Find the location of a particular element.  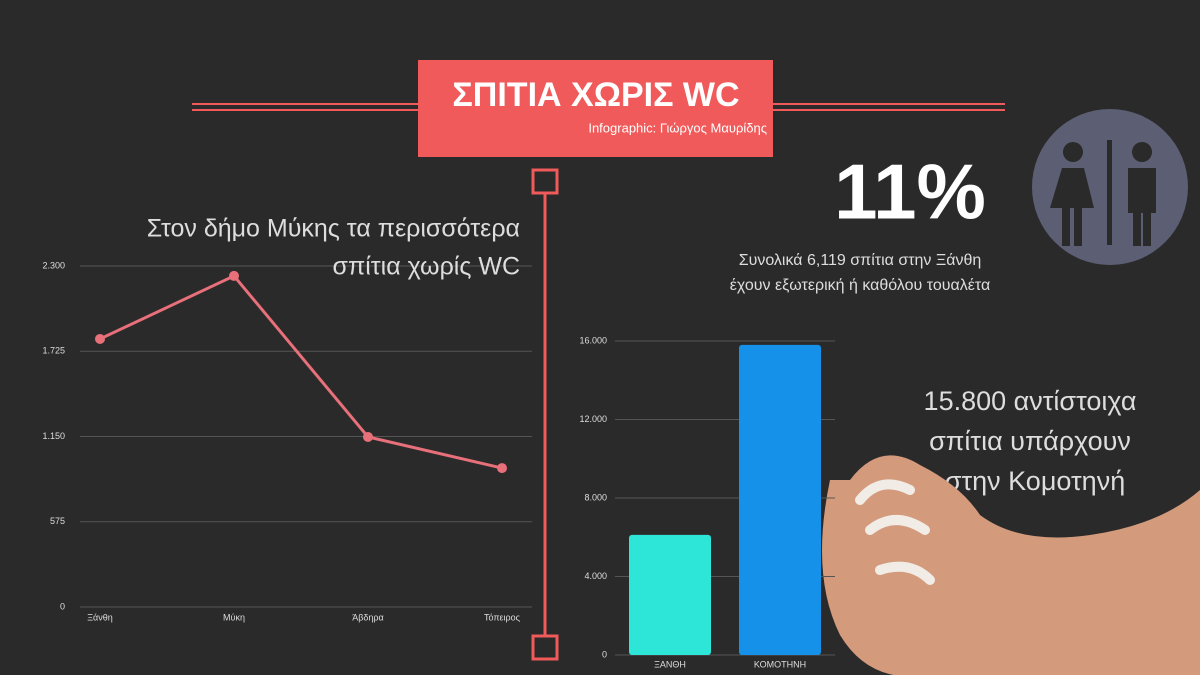

y-tick-label: 1.150 is located at coordinates (53, 436).